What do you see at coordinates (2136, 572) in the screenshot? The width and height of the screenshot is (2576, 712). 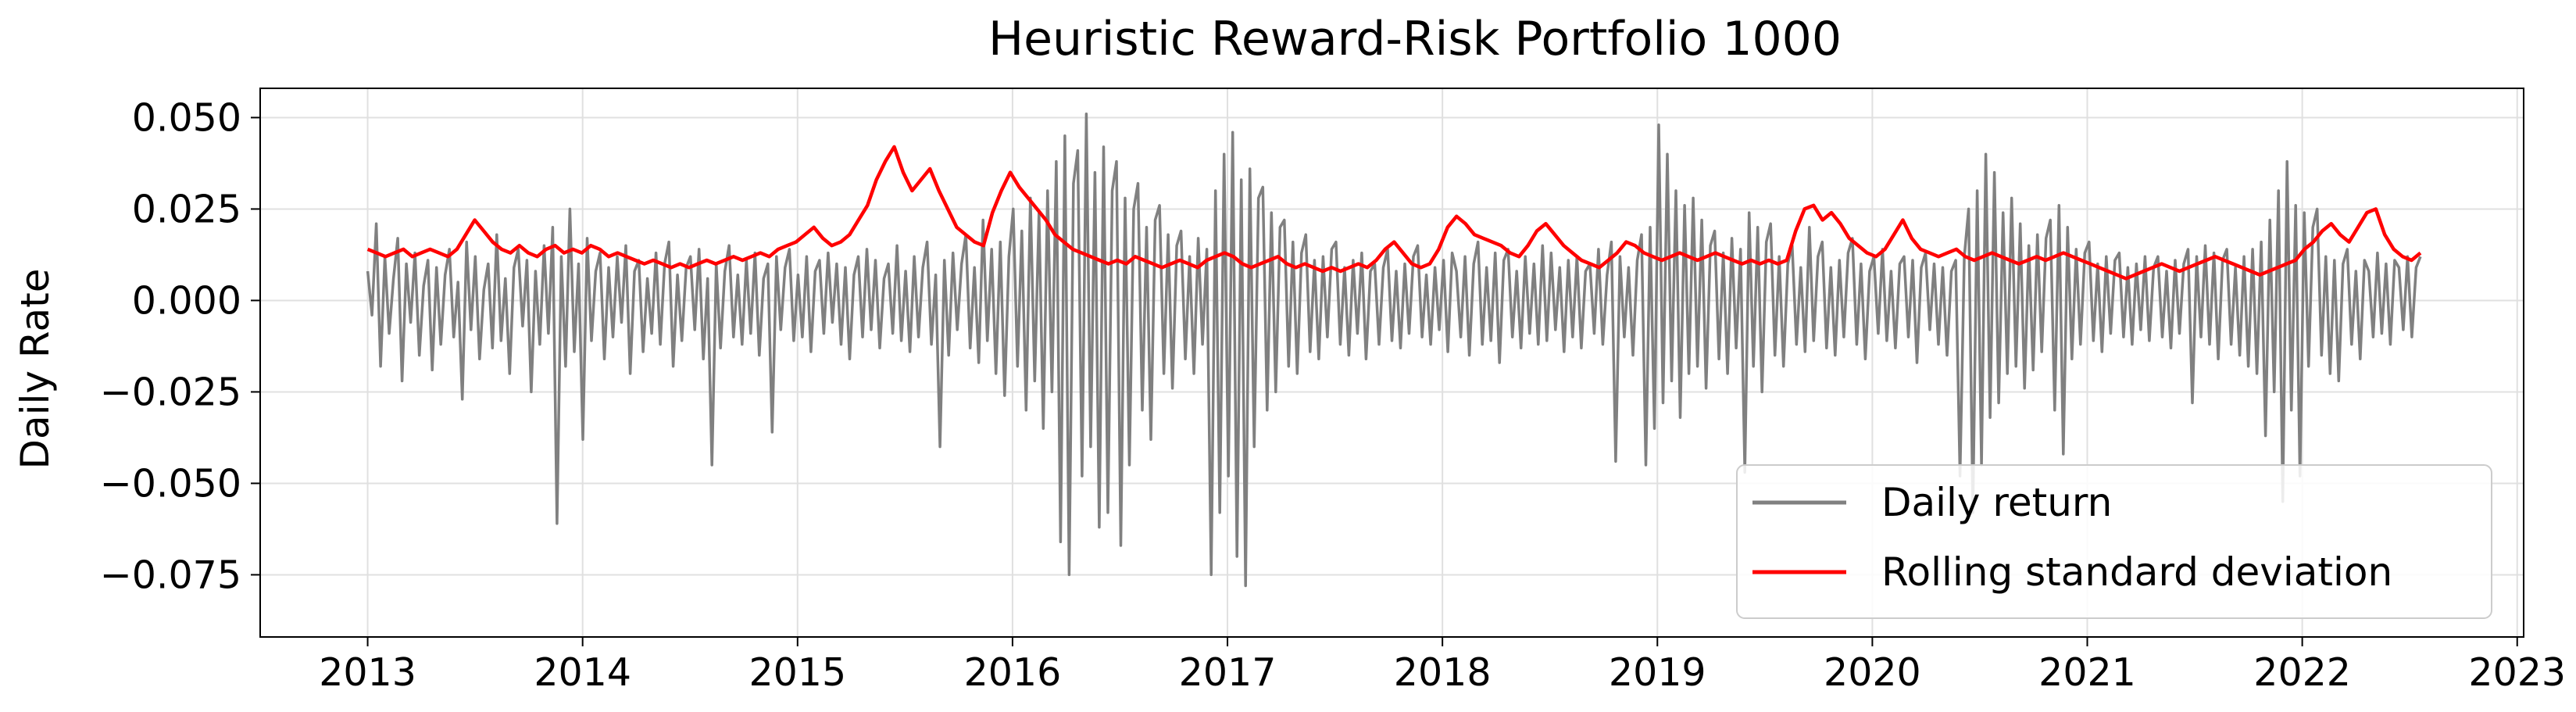 I see `legend-label-rolling-std: Rolling standard deviation` at bounding box center [2136, 572].